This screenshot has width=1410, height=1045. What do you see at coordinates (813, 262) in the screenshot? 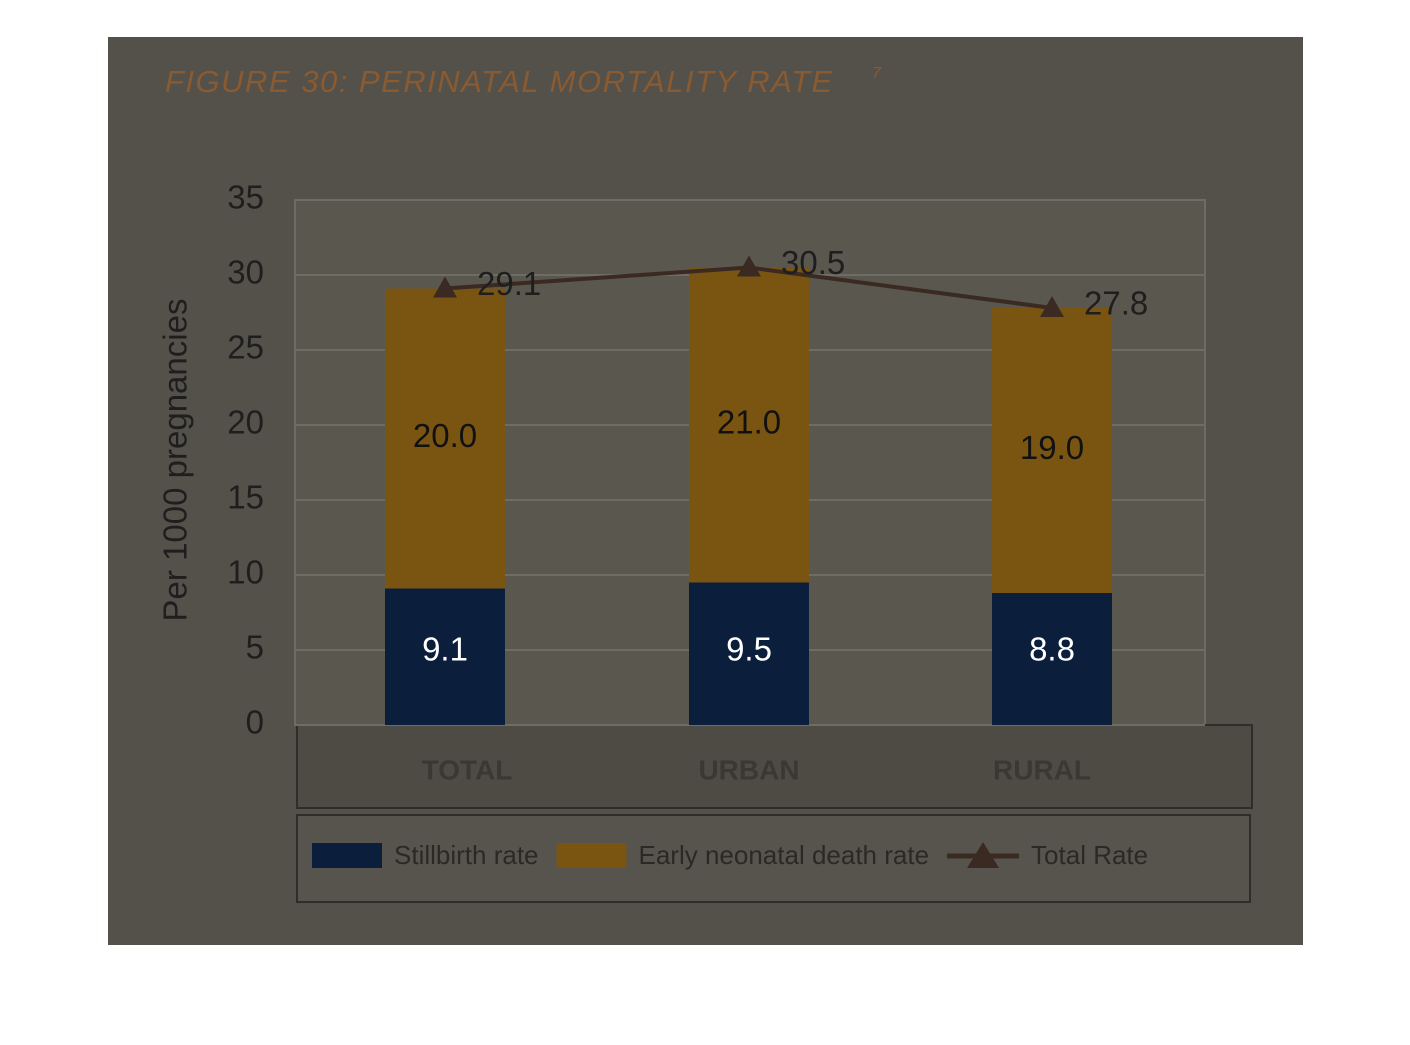
I see `data-label: 30.5` at bounding box center [813, 262].